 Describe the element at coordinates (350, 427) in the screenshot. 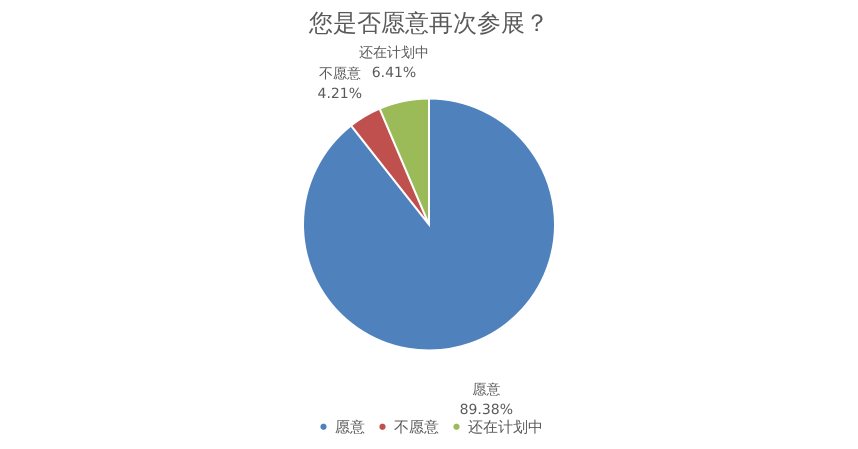

I see `legend-label: 愿意` at that location.